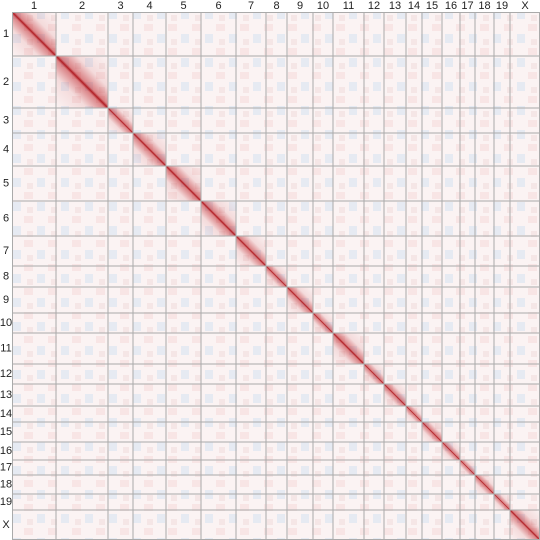 This screenshot has width=540, height=540. I want to click on y-tick-label: 7, so click(6, 251).